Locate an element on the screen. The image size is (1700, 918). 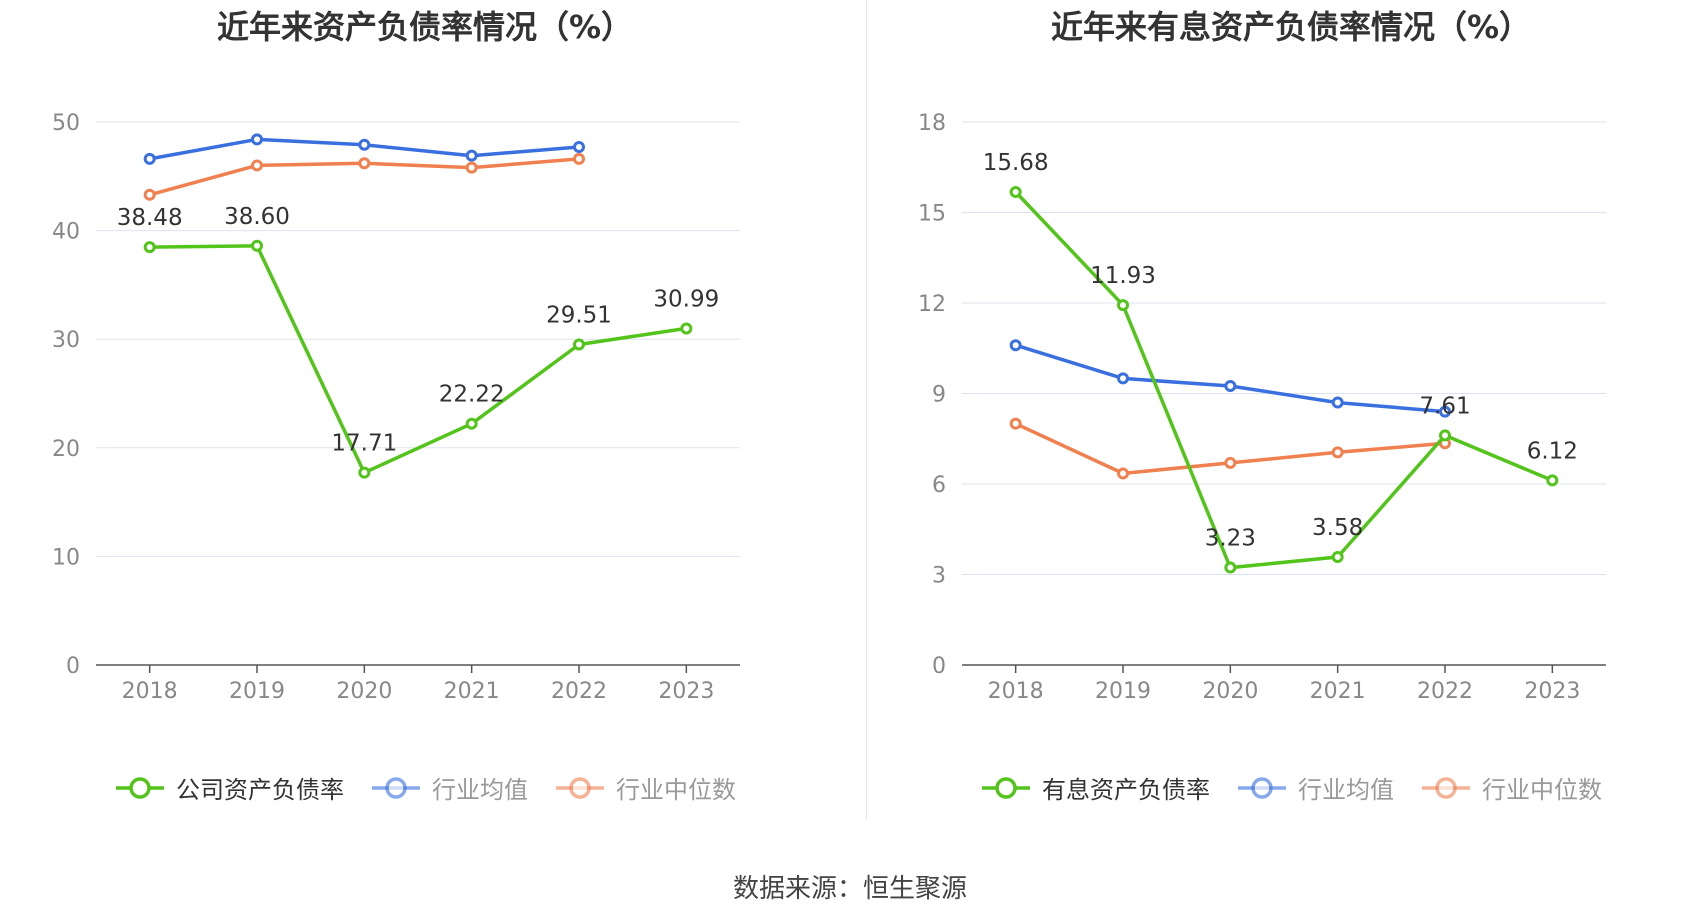
data-label: 15.68 is located at coordinates (1016, 163).